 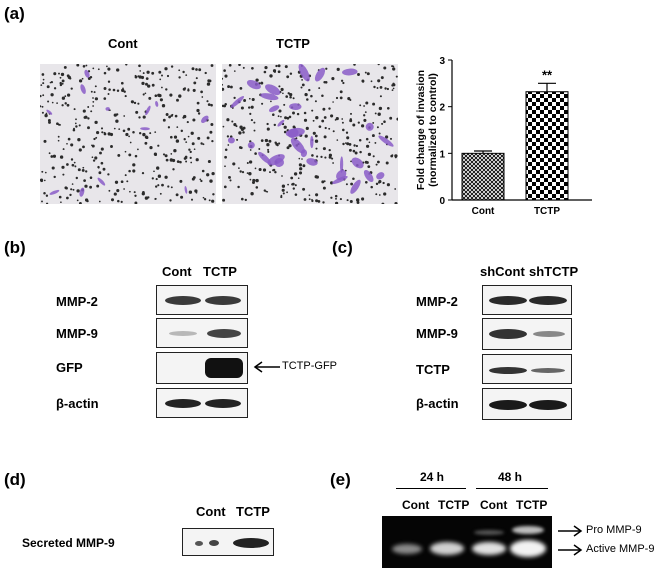 I want to click on gel-col-cont-48: Cont, so click(x=494, y=505).